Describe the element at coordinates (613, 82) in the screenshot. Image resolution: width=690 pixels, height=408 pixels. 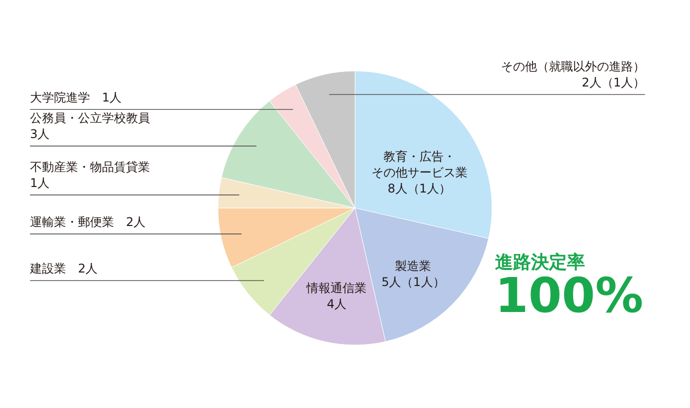
I see `data-label: 2人（1人）` at that location.